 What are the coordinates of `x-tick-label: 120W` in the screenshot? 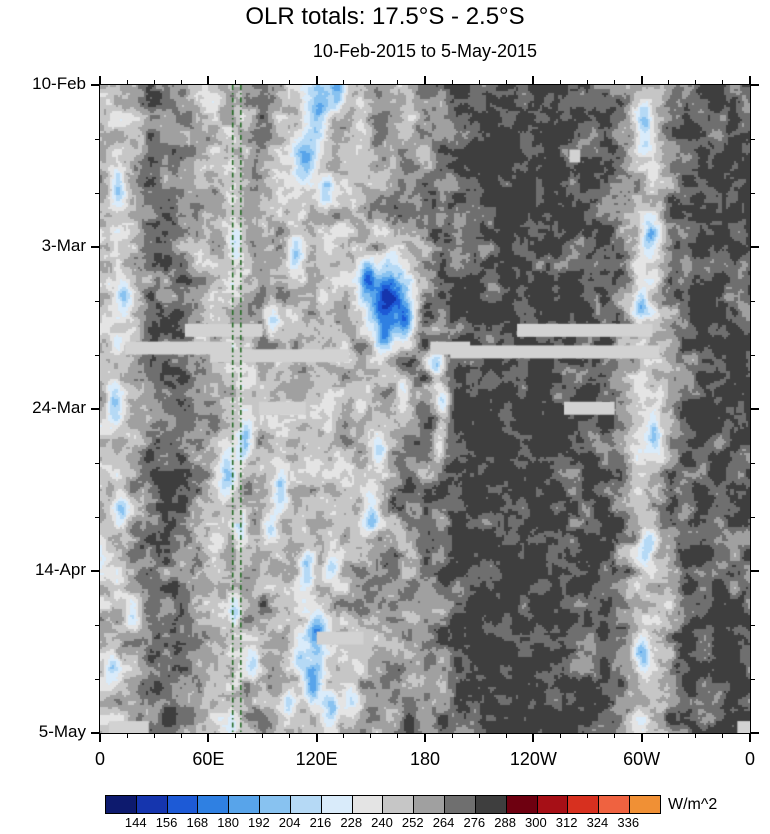 It's located at (533, 759).